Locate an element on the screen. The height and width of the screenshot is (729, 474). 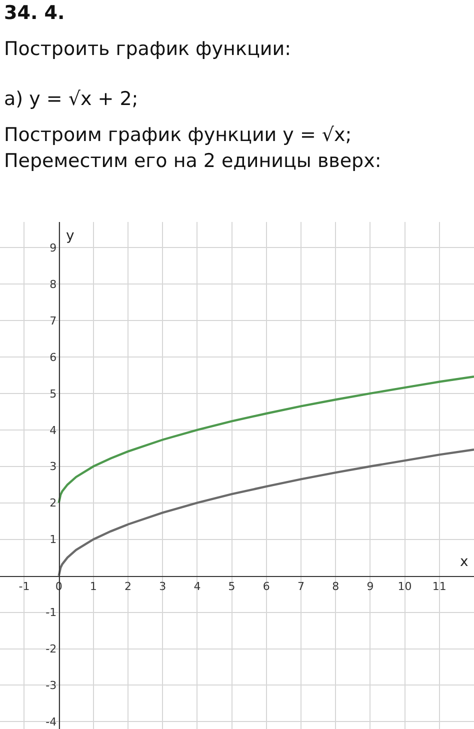
text: Построить график функции: is located at coordinates (148, 49).